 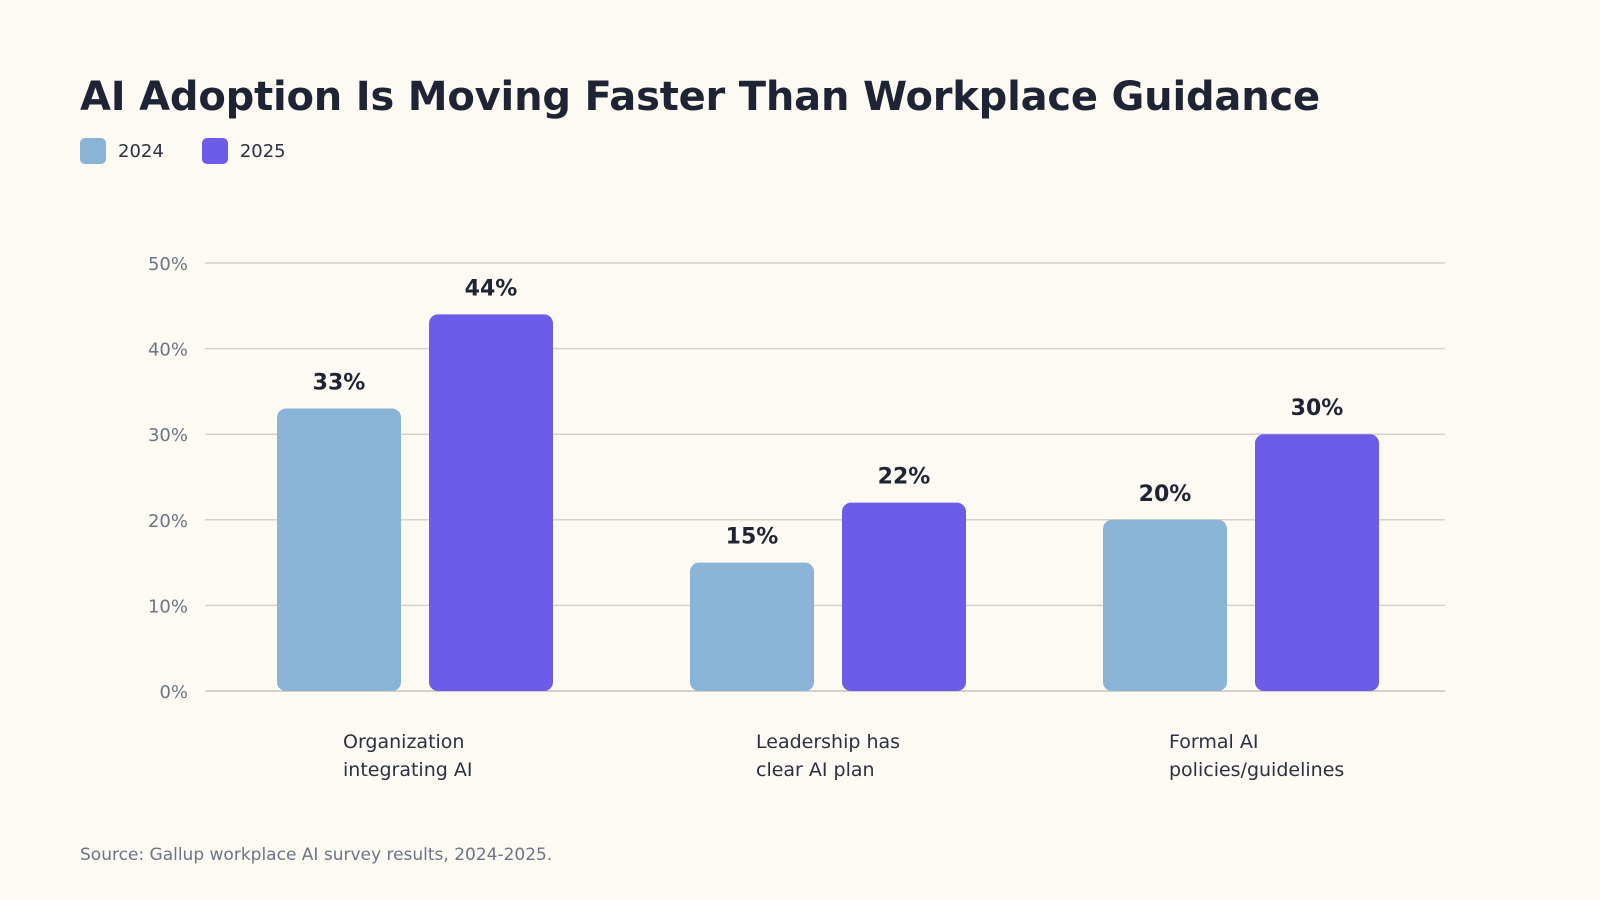 I want to click on legend-item-2025: 2025, so click(x=243, y=151).